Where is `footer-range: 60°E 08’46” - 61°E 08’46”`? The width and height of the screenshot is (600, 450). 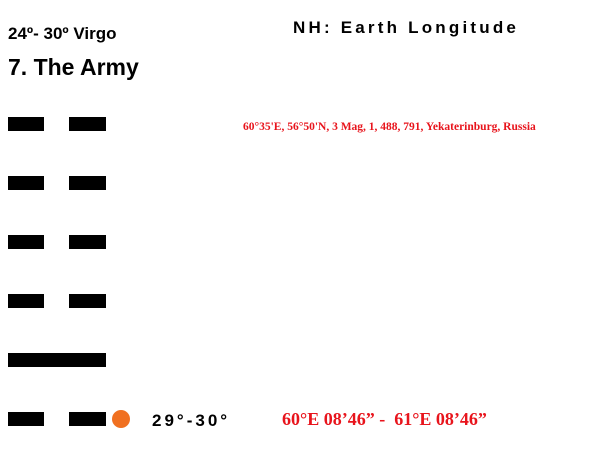 footer-range: 60°E 08’46” - 61°E 08’46” is located at coordinates (384, 419).